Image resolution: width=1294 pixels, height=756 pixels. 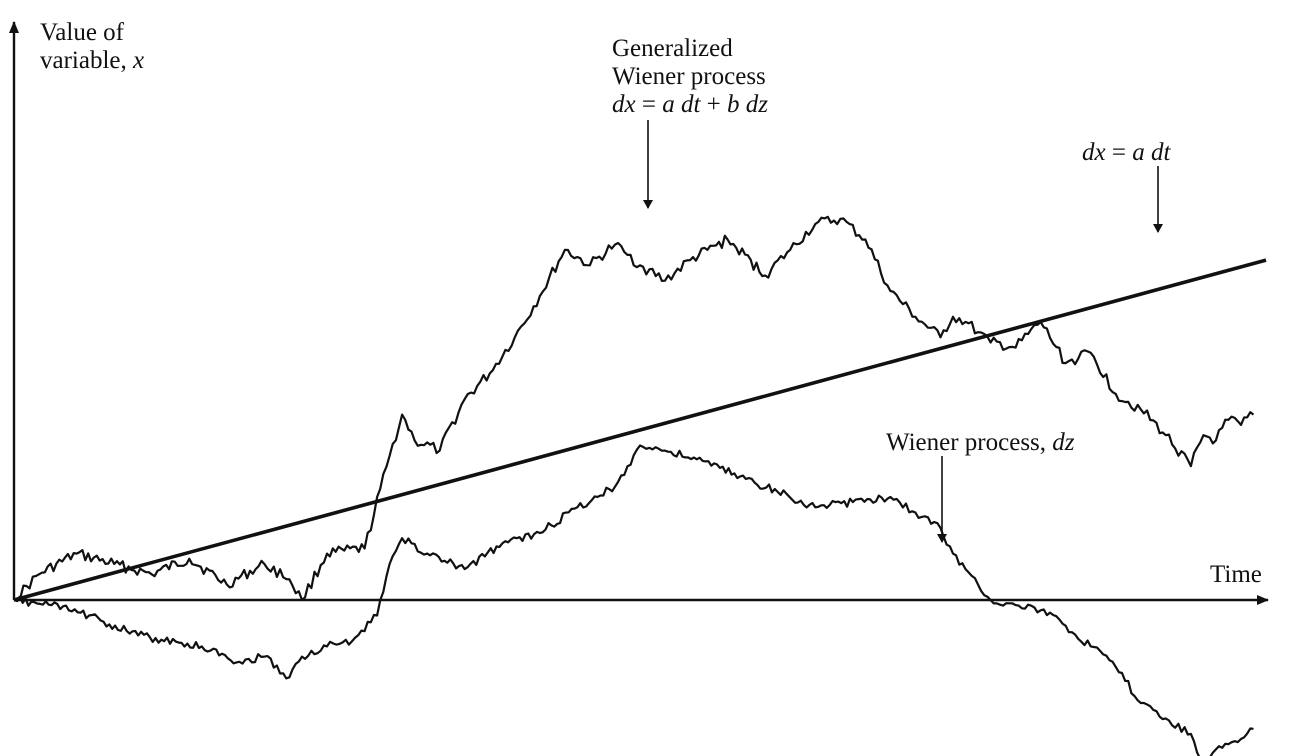 I want to click on y-axis-label-var: x, so click(x=138, y=60).